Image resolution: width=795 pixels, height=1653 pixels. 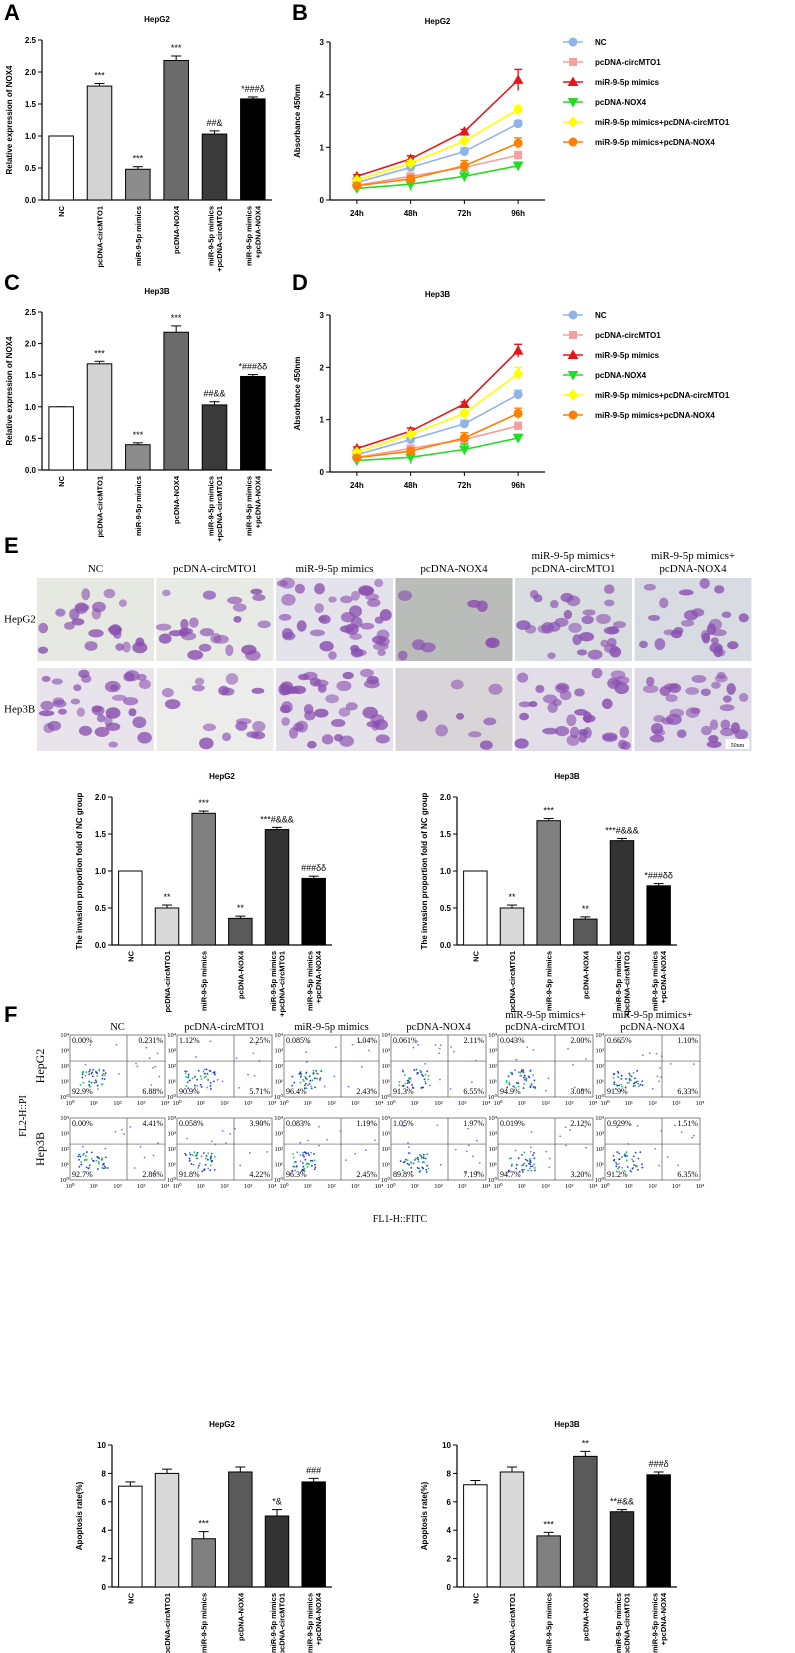 I want to click on x-tick-label: 10¹, so click(x=629, y=1186).